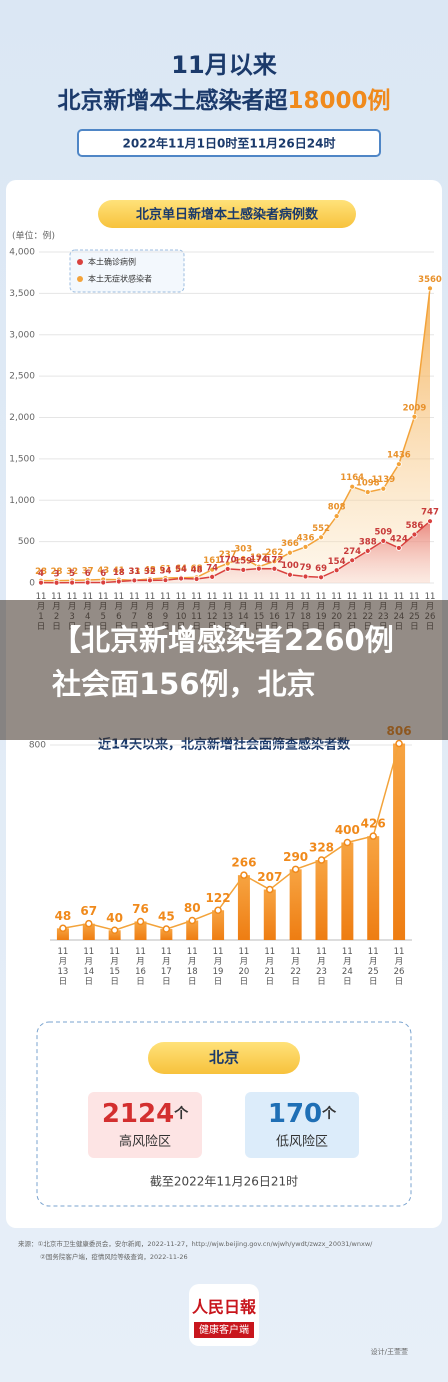  Describe the element at coordinates (290, 544) in the screenshot. I see `data-label: 366` at that location.